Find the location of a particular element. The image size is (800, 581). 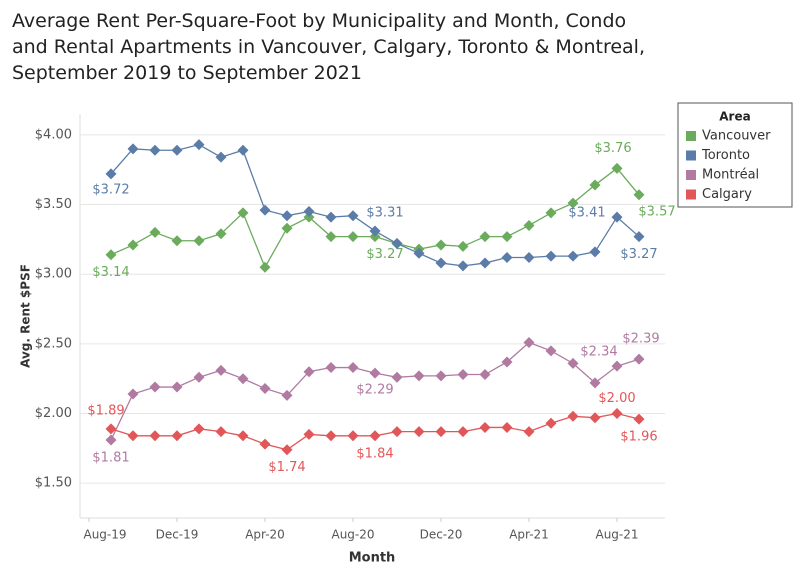

y-tick-label: $2.50 is located at coordinates (53, 343).